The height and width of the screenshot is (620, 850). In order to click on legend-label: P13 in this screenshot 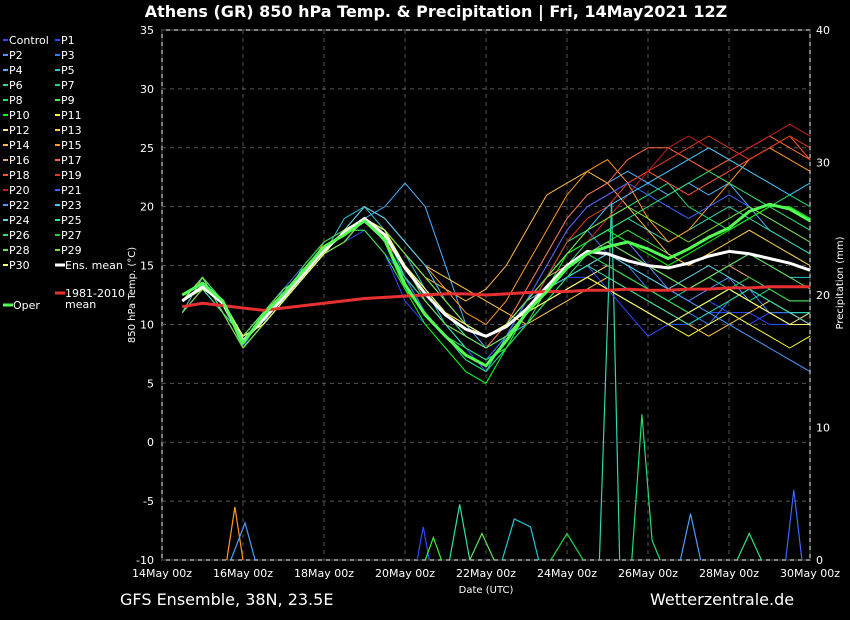, I will do `click(71, 130)`.